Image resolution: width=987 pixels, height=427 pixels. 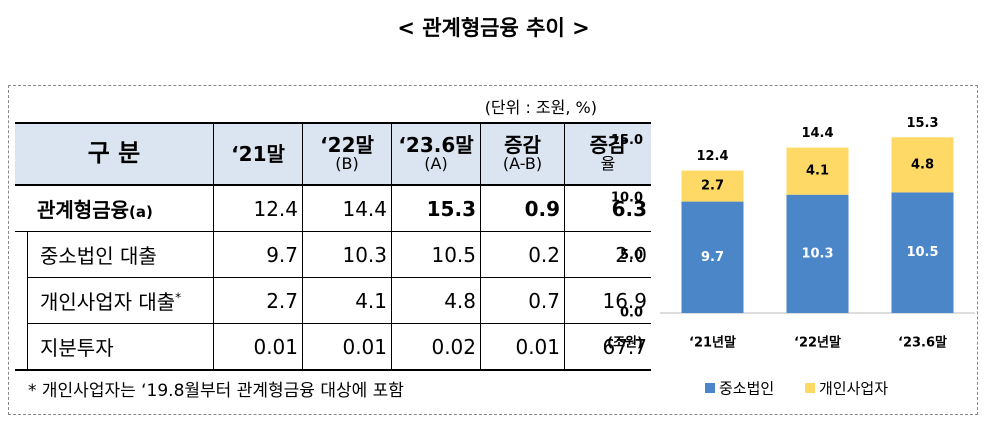 What do you see at coordinates (746, 389) in the screenshot?
I see `legend-label: 중소법인` at bounding box center [746, 389].